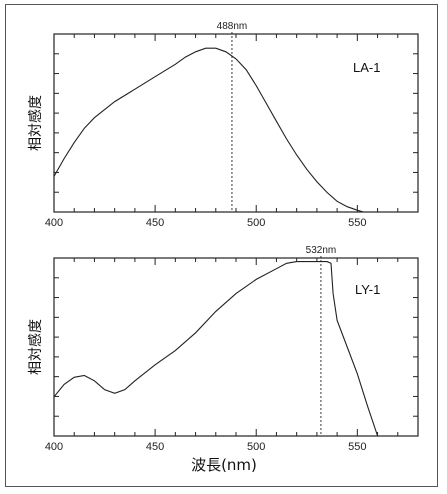 This screenshot has width=447, height=494. What do you see at coordinates (321, 250) in the screenshot?
I see `wavelength-marker-label: 532nm` at bounding box center [321, 250].